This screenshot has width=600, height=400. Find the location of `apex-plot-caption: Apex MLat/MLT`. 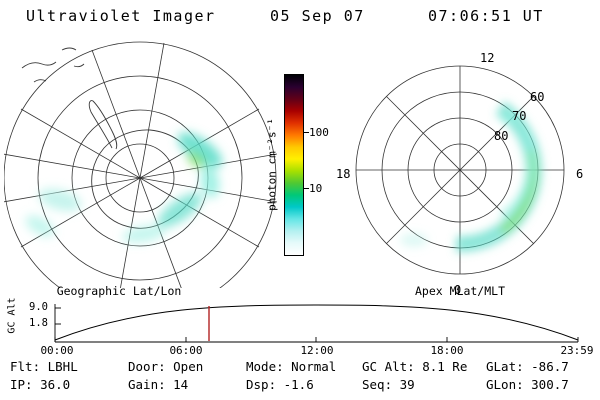

apex-plot-caption: Apex MLat/MLT is located at coordinates (459, 291).